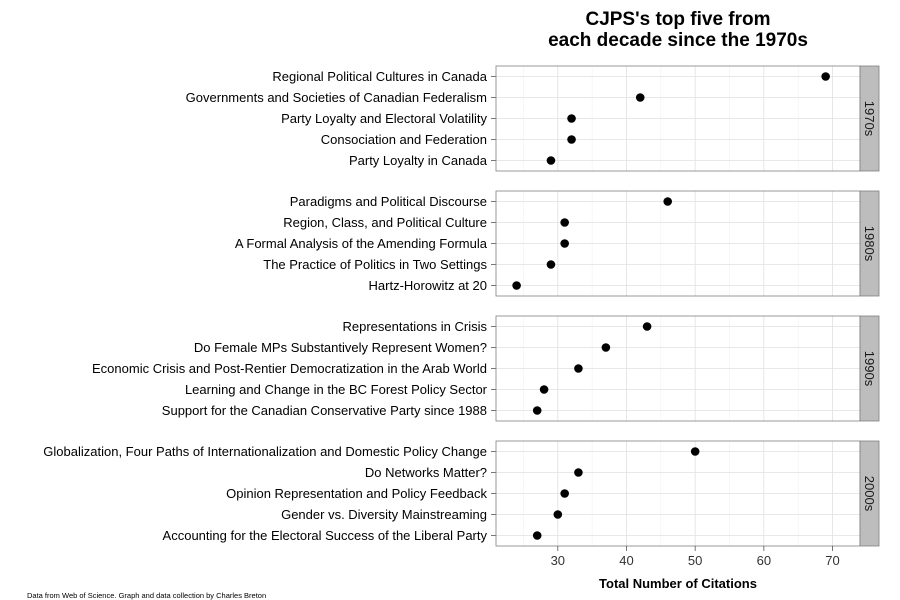  I want to click on category-label: Consociation and Federation, so click(404, 139).